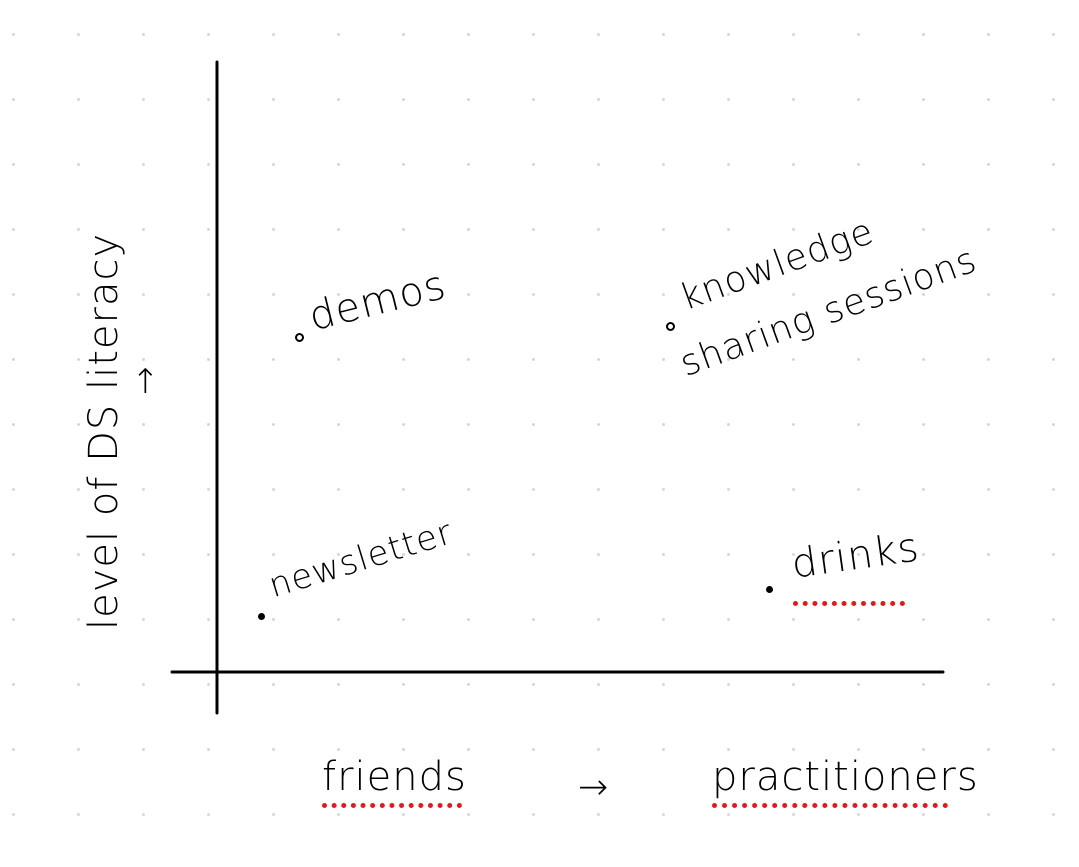  What do you see at coordinates (769, 589) in the screenshot?
I see `drinks-bullet` at bounding box center [769, 589].